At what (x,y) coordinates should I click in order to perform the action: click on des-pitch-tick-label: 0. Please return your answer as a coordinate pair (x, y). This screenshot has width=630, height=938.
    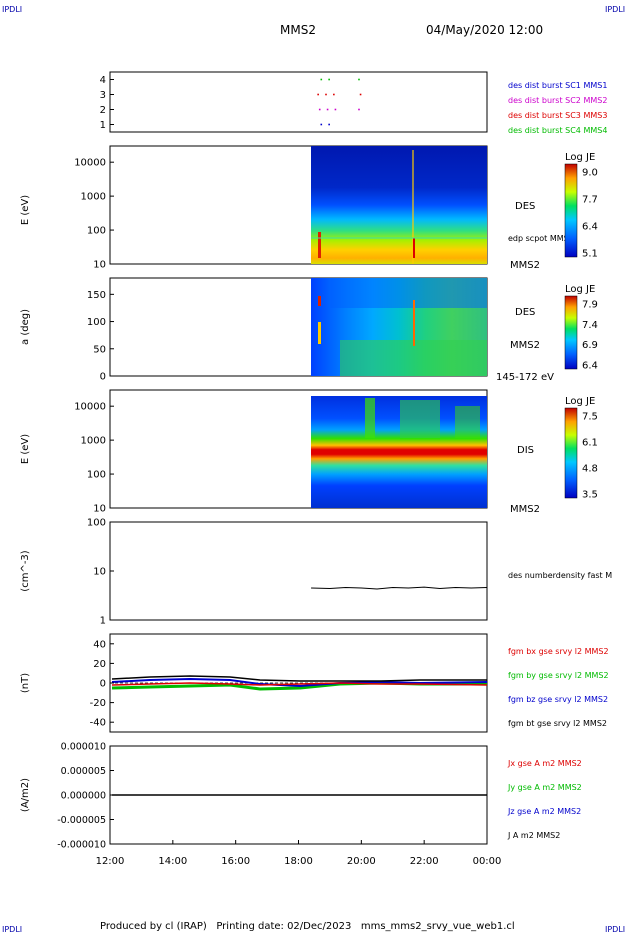
    Looking at the image, I should click on (103, 377).